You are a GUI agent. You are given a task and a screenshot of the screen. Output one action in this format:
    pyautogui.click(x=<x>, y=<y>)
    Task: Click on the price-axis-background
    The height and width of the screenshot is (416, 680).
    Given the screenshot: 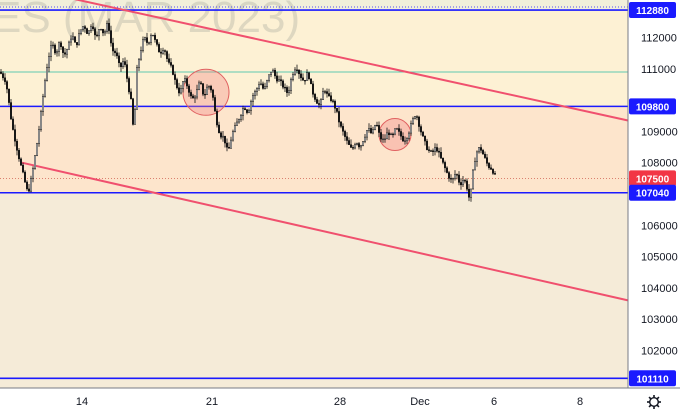 What is the action you would take?
    pyautogui.click(x=654, y=208)
    